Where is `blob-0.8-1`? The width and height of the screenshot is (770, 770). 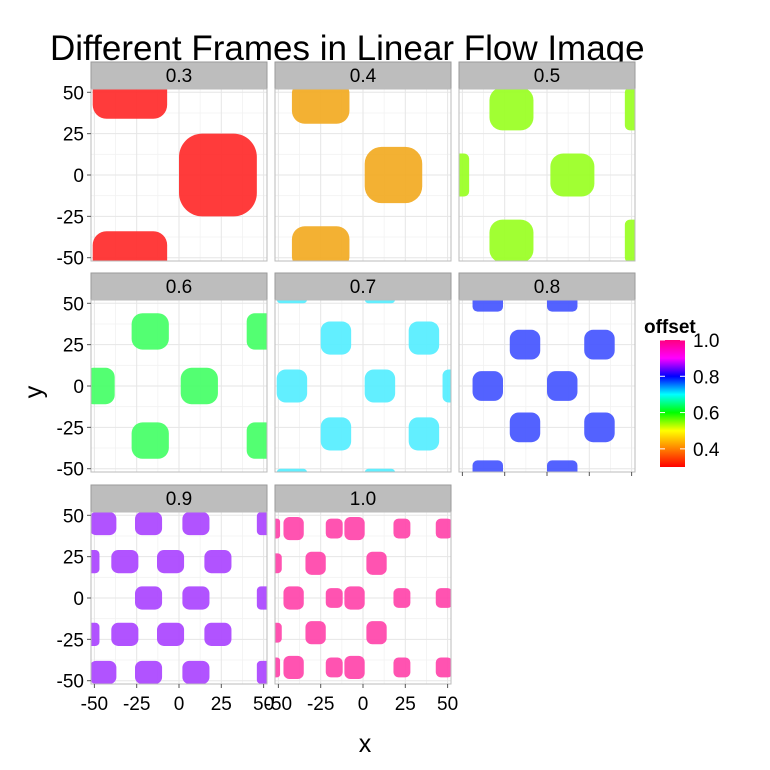 blob-0.8-1 is located at coordinates (562, 386).